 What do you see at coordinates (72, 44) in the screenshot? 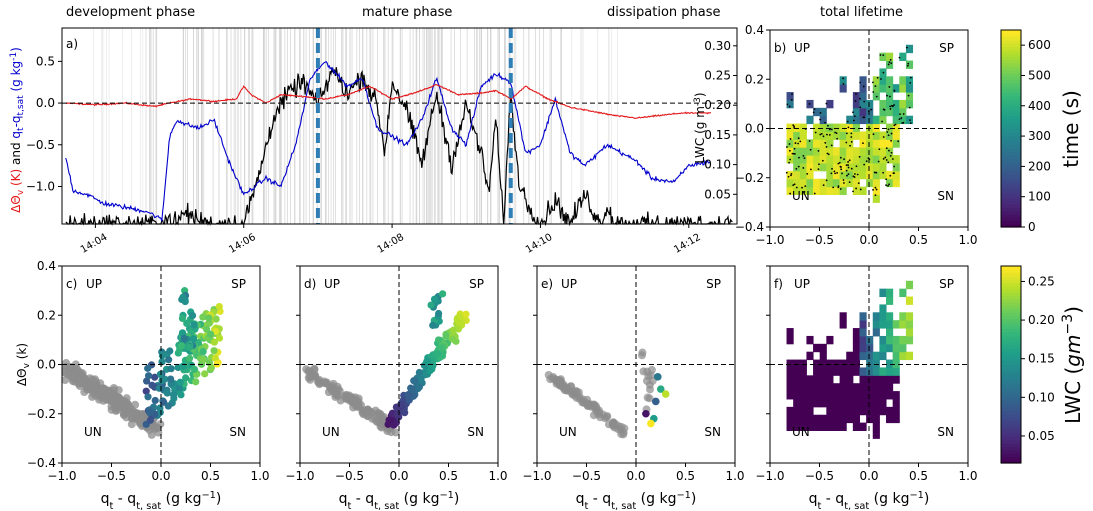
I see `panel-label: a)` at bounding box center [72, 44].